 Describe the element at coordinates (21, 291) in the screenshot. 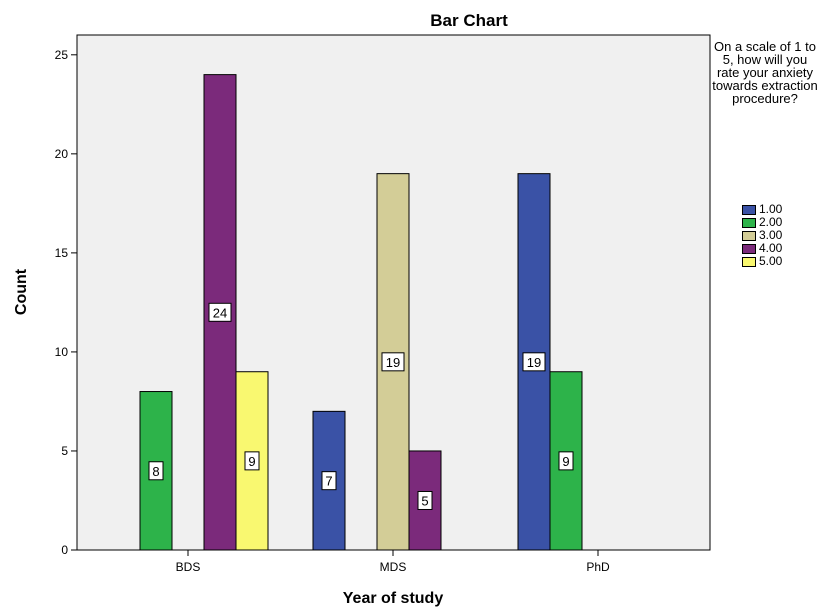

I see `y-axis-label: Count` at that location.